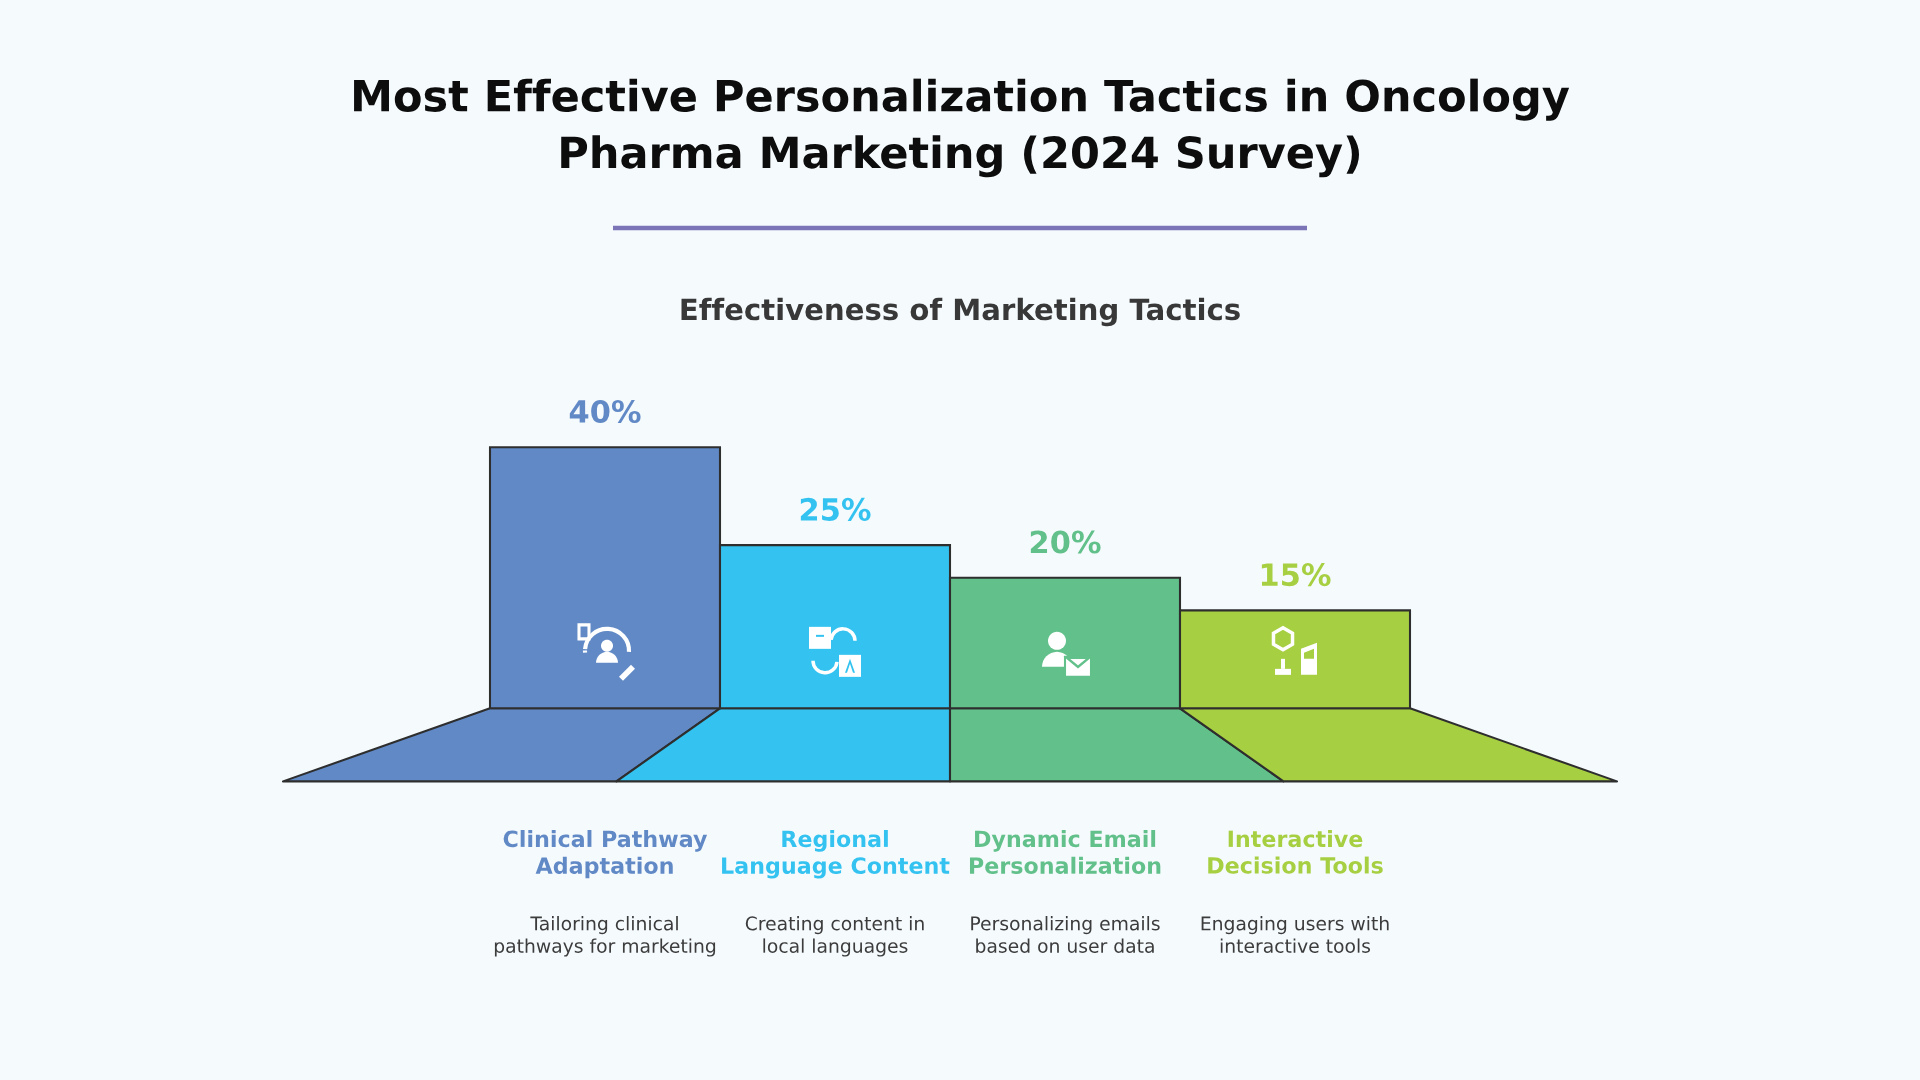 The height and width of the screenshot is (1080, 1920). I want to click on chart-title: Most Effective Personalization Tactics in Oncology Pharma Marketing (2024 Survey), so click(962, 128).